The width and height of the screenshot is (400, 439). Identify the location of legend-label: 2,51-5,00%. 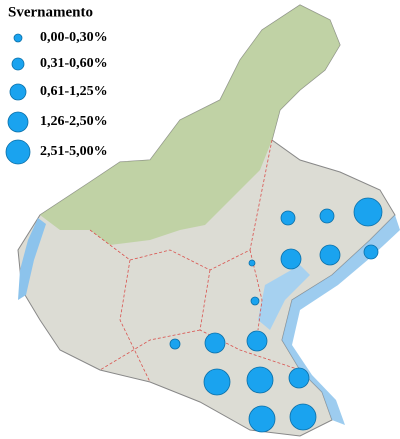
(74, 151).